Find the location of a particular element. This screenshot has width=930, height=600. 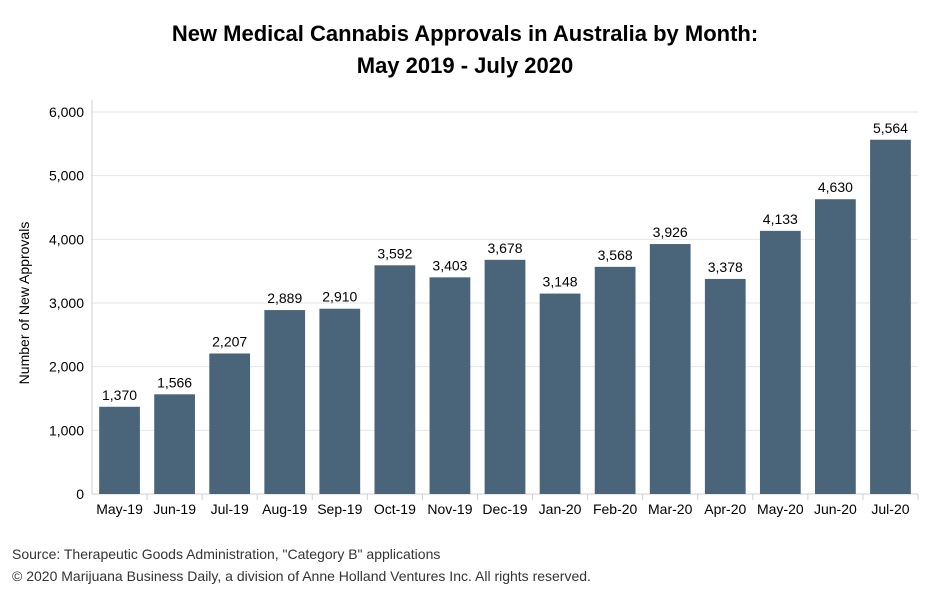

data-label: 3,678 is located at coordinates (504, 248).